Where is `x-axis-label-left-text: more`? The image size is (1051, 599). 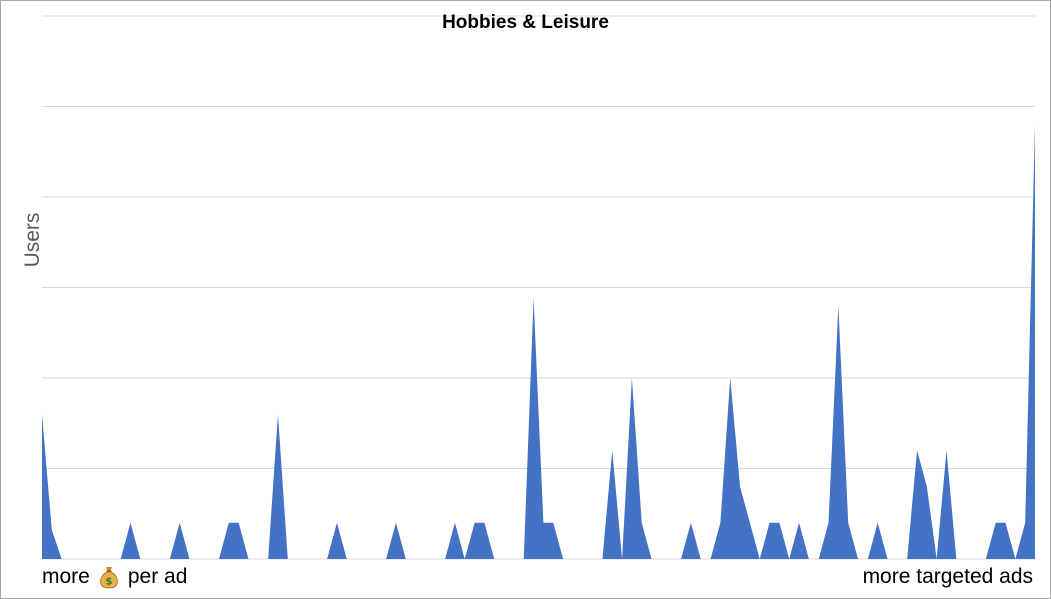 x-axis-label-left-text: more is located at coordinates (66, 576).